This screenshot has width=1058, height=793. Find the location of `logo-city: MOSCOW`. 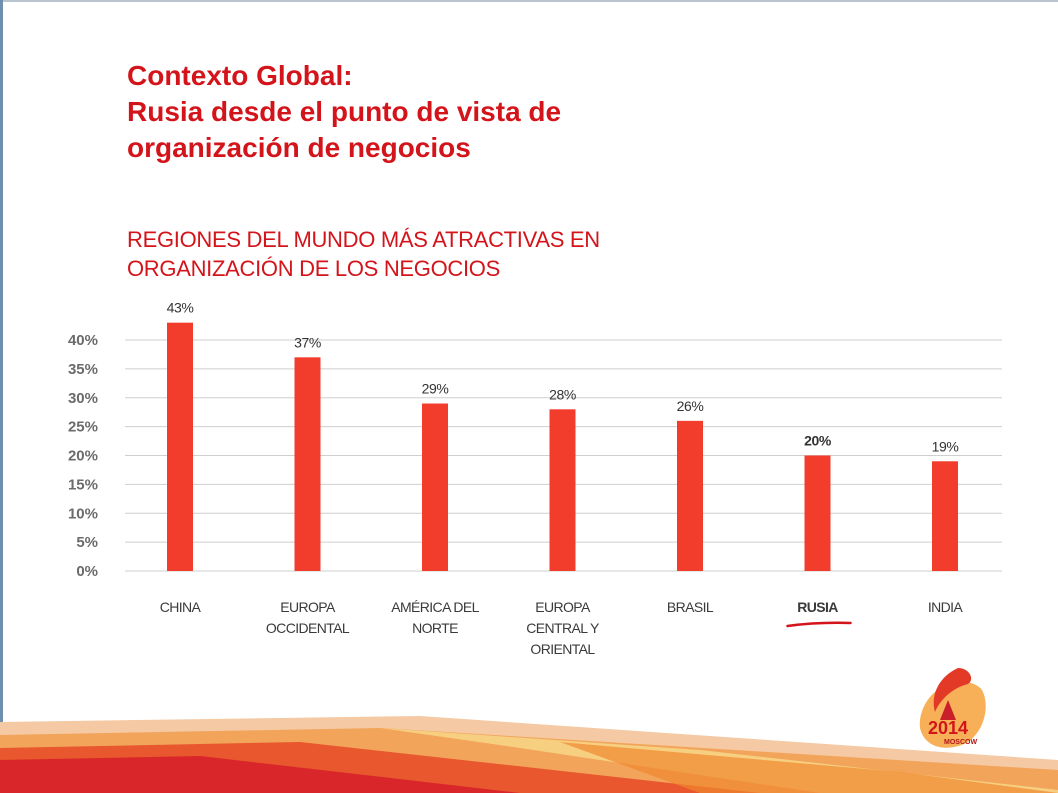

logo-city: MOSCOW is located at coordinates (960, 742).